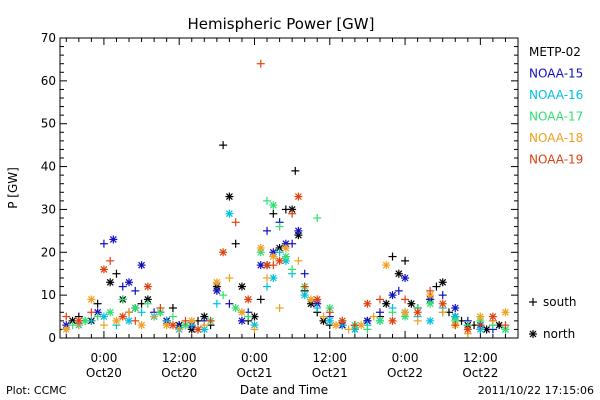 The height and width of the screenshot is (400, 600). Describe the element at coordinates (556, 160) in the screenshot. I see `legend-entry: NOAA-19` at that location.